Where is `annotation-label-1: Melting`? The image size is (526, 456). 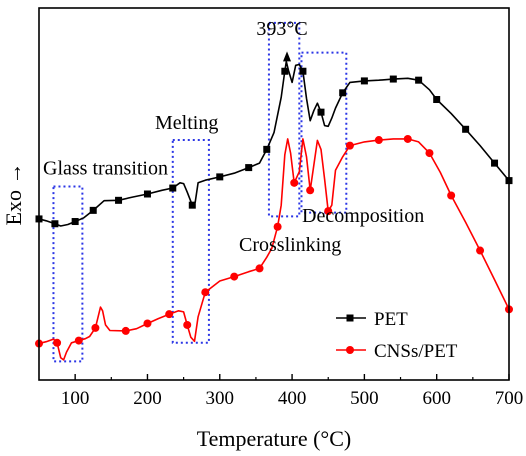
annotation-label-1: Melting is located at coordinates (186, 123).